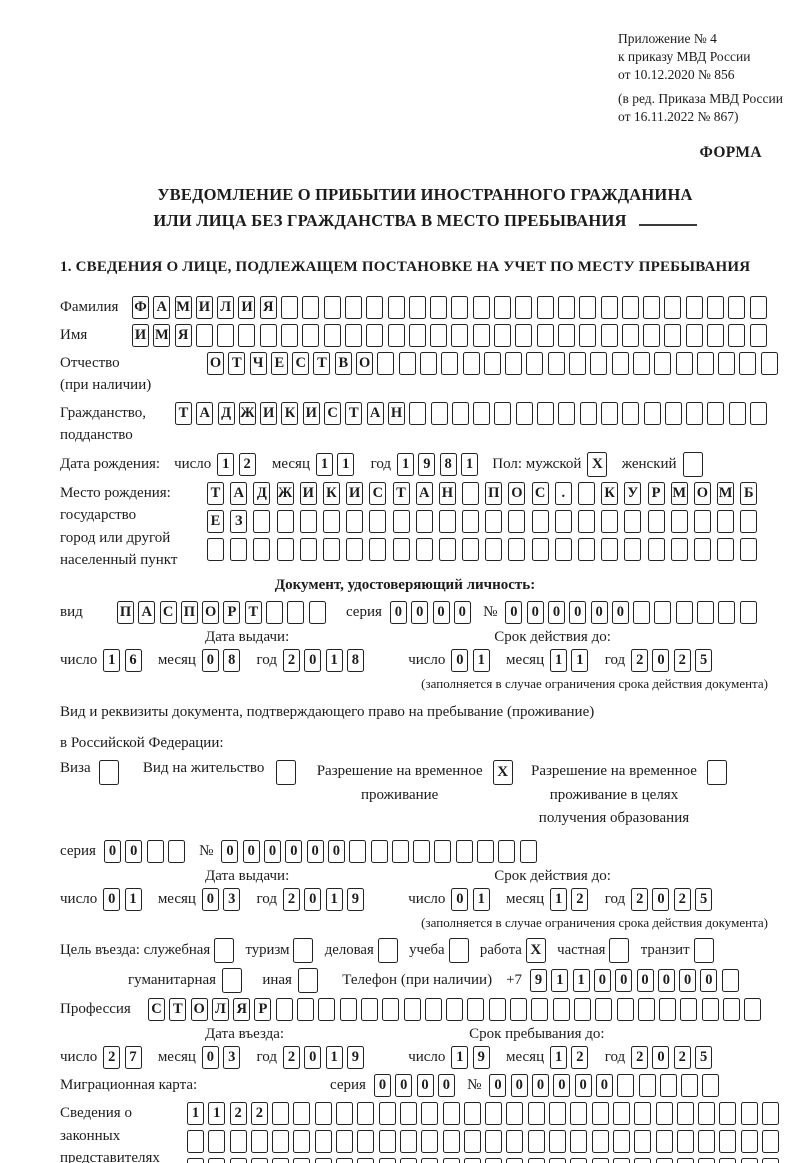 Image resolution: width=800 pixels, height=1163 pixels. I want to click on birth-place-line3-input, so click(485, 549).